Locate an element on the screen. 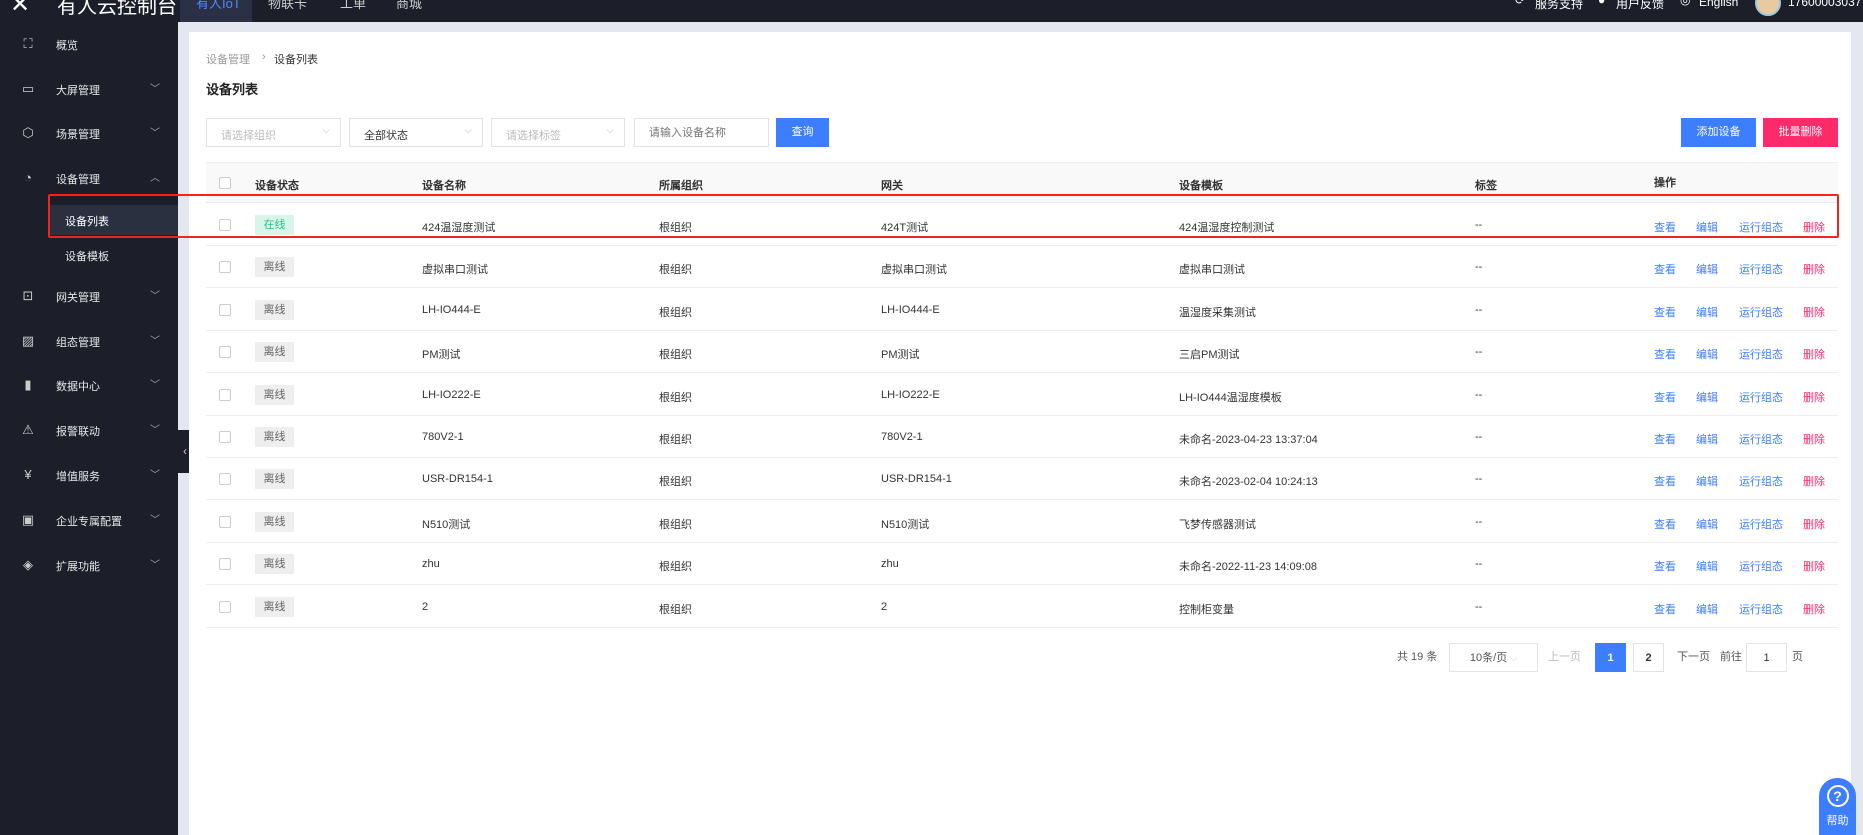 This screenshot has width=1863, height=835. sidebar-item: ¥ 增值服务 ﹀ is located at coordinates (89, 475).